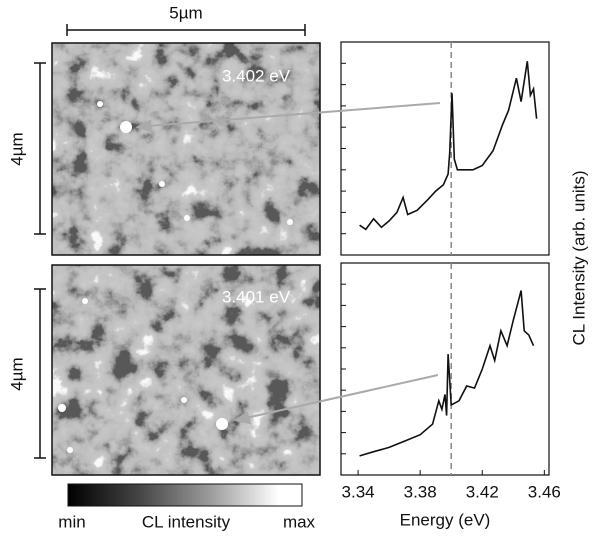 The image size is (596, 540). What do you see at coordinates (420, 491) in the screenshot?
I see `x-tick-label: 3.38` at bounding box center [420, 491].